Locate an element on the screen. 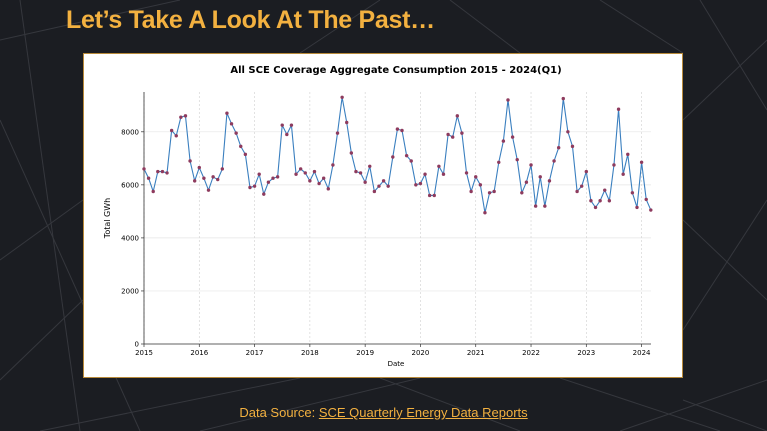 This screenshot has width=767, height=431. x-tick-label: 2016 is located at coordinates (199, 353).